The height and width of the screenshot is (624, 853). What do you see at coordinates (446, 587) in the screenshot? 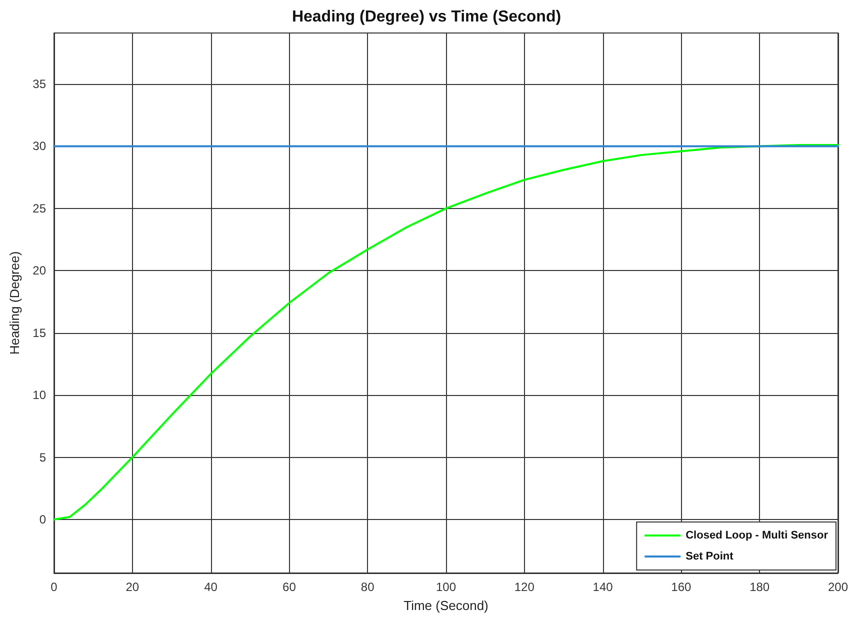
I see `x-tick-label: 100` at bounding box center [446, 587].